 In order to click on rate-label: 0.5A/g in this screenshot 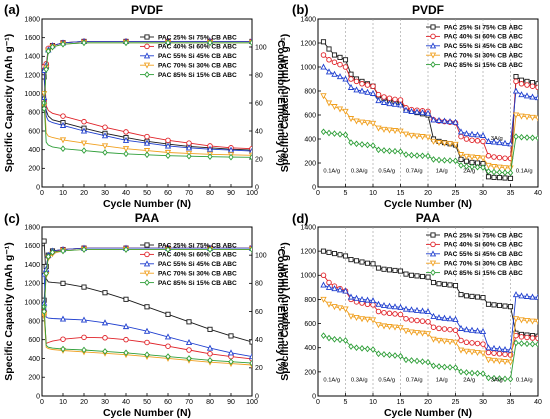, I will do `click(386, 172)`.